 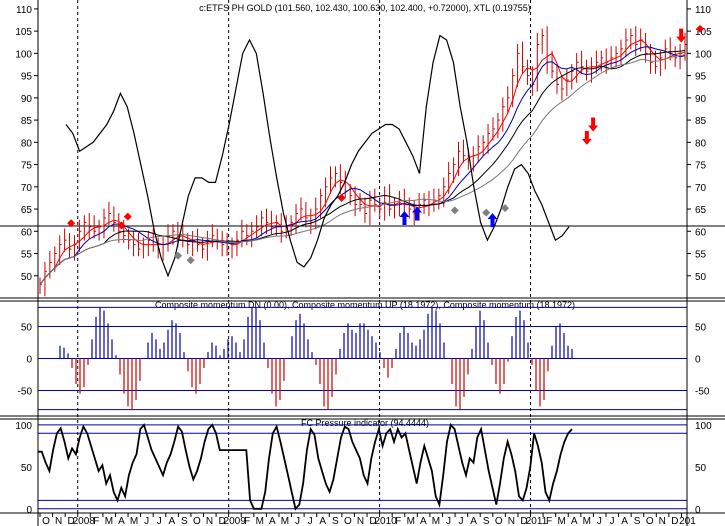 I want to click on price-y-label-right: 55, so click(x=701, y=255).